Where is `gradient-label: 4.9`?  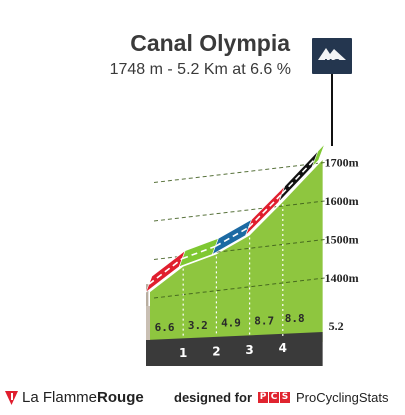 gradient-label: 4.9 is located at coordinates (231, 323).